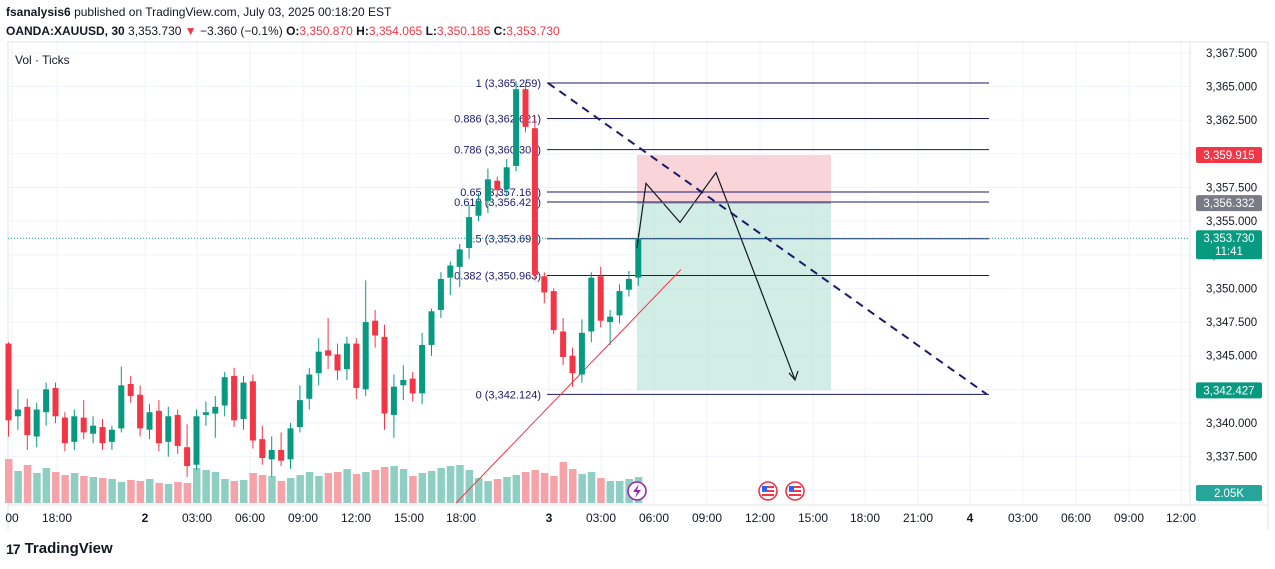  Describe the element at coordinates (38, 12) in the screenshot. I see `author-name: fsanalysis6` at that location.